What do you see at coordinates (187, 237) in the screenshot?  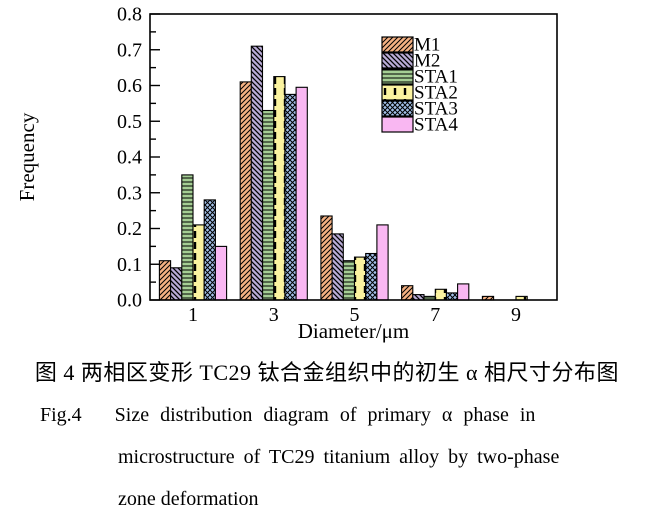 I see `bar-STA1-d1` at bounding box center [187, 237].